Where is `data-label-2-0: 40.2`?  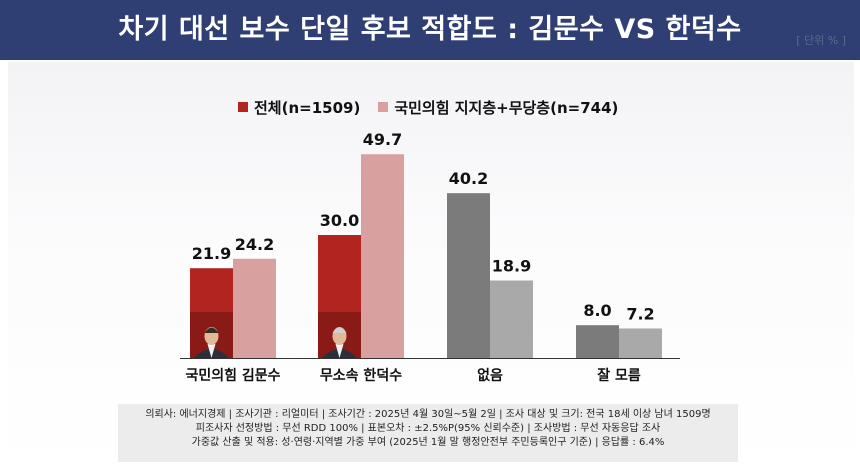
data-label-2-0: 40.2 is located at coordinates (468, 178).